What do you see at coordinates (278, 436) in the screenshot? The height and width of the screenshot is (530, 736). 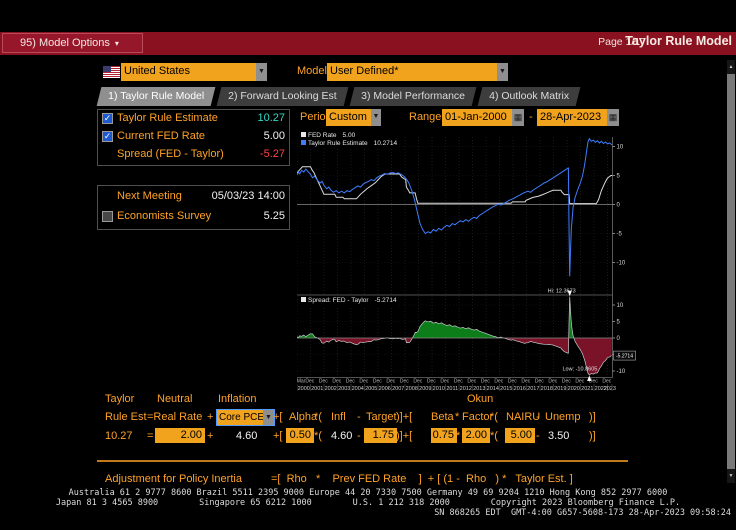 I see `formula-open-alpha-2: +[` at bounding box center [278, 436].